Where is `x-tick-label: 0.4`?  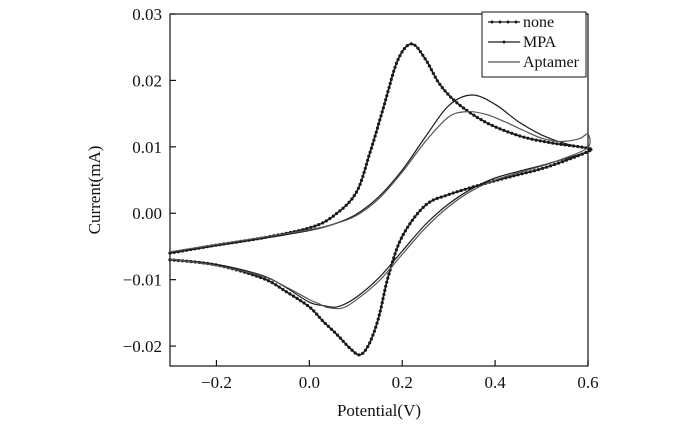
x-tick-label: 0.4 is located at coordinates (495, 382).